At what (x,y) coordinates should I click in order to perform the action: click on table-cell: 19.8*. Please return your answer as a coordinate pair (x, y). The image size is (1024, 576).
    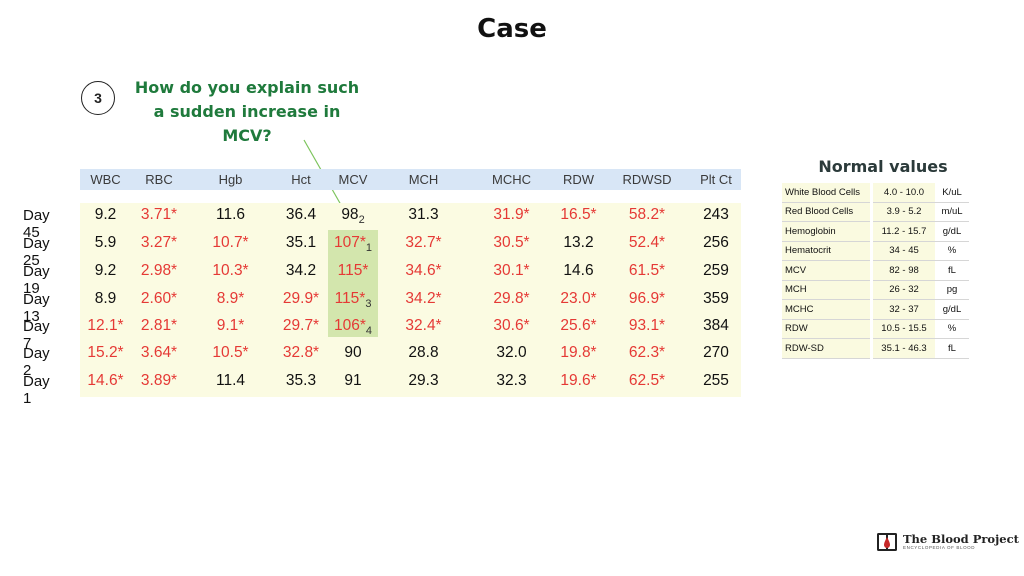
    Looking at the image, I should click on (578, 353).